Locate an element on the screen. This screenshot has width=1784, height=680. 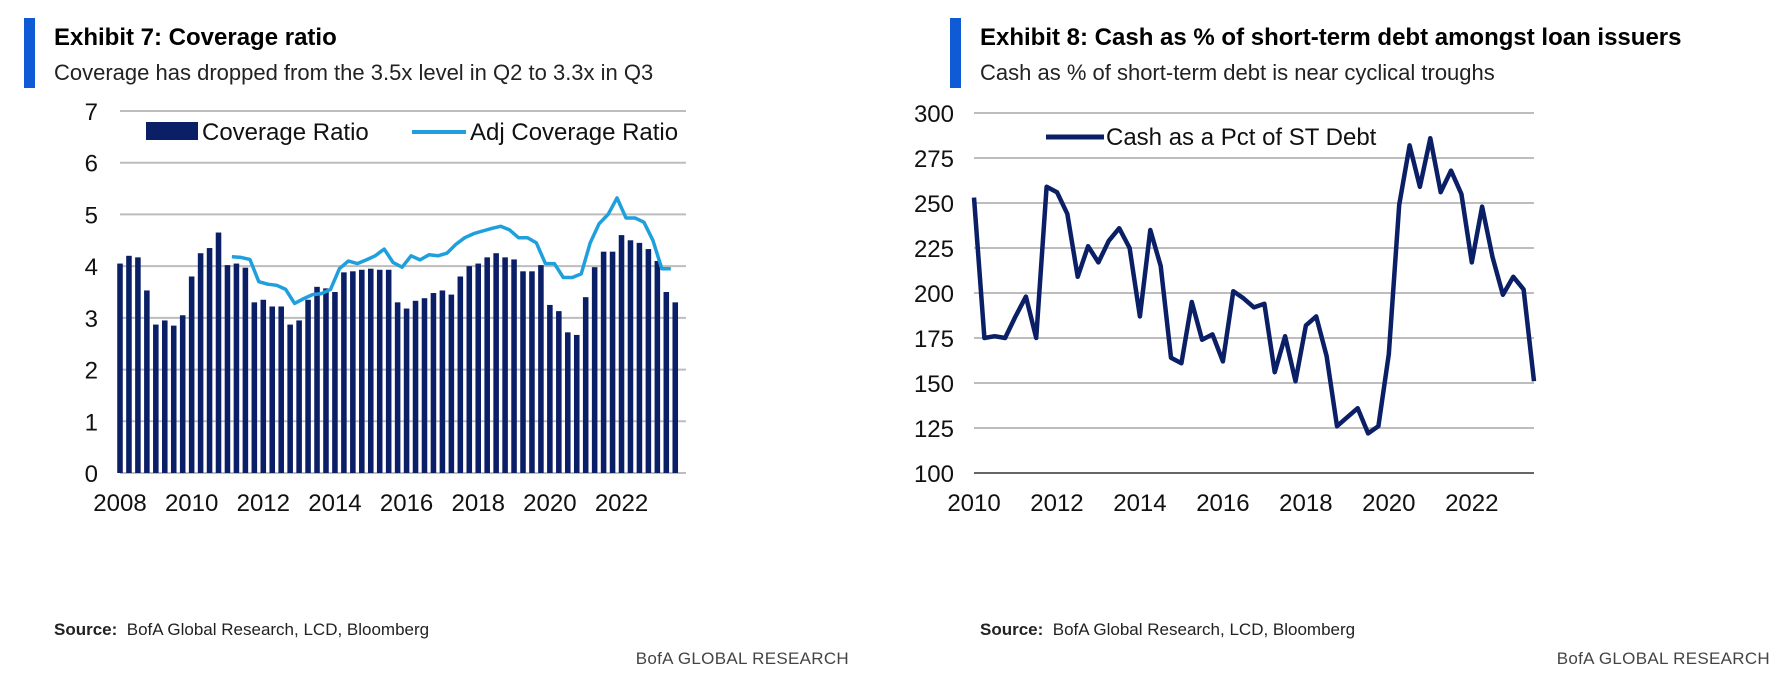
y-tick-label: 250 is located at coordinates (934, 204).